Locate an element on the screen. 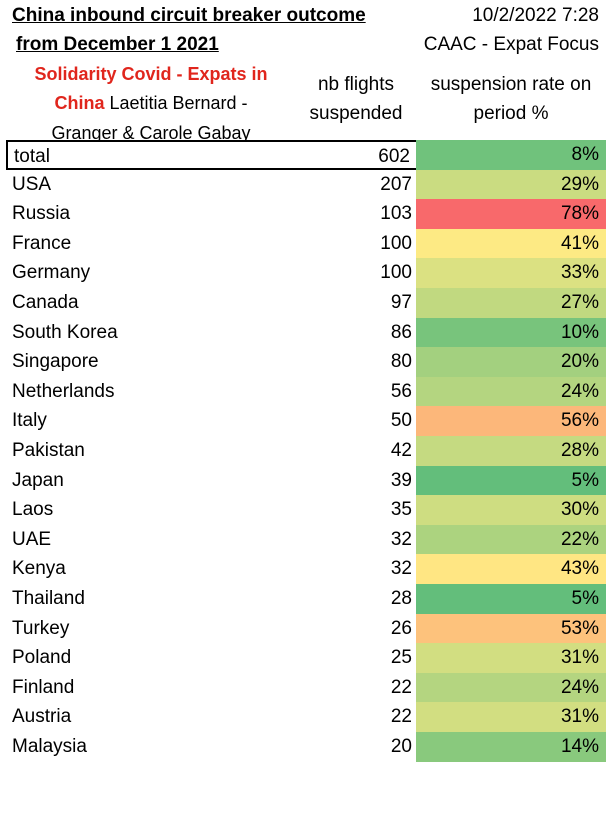 The width and height of the screenshot is (609, 824). country-name-cell: Malaysia is located at coordinates (49, 746).